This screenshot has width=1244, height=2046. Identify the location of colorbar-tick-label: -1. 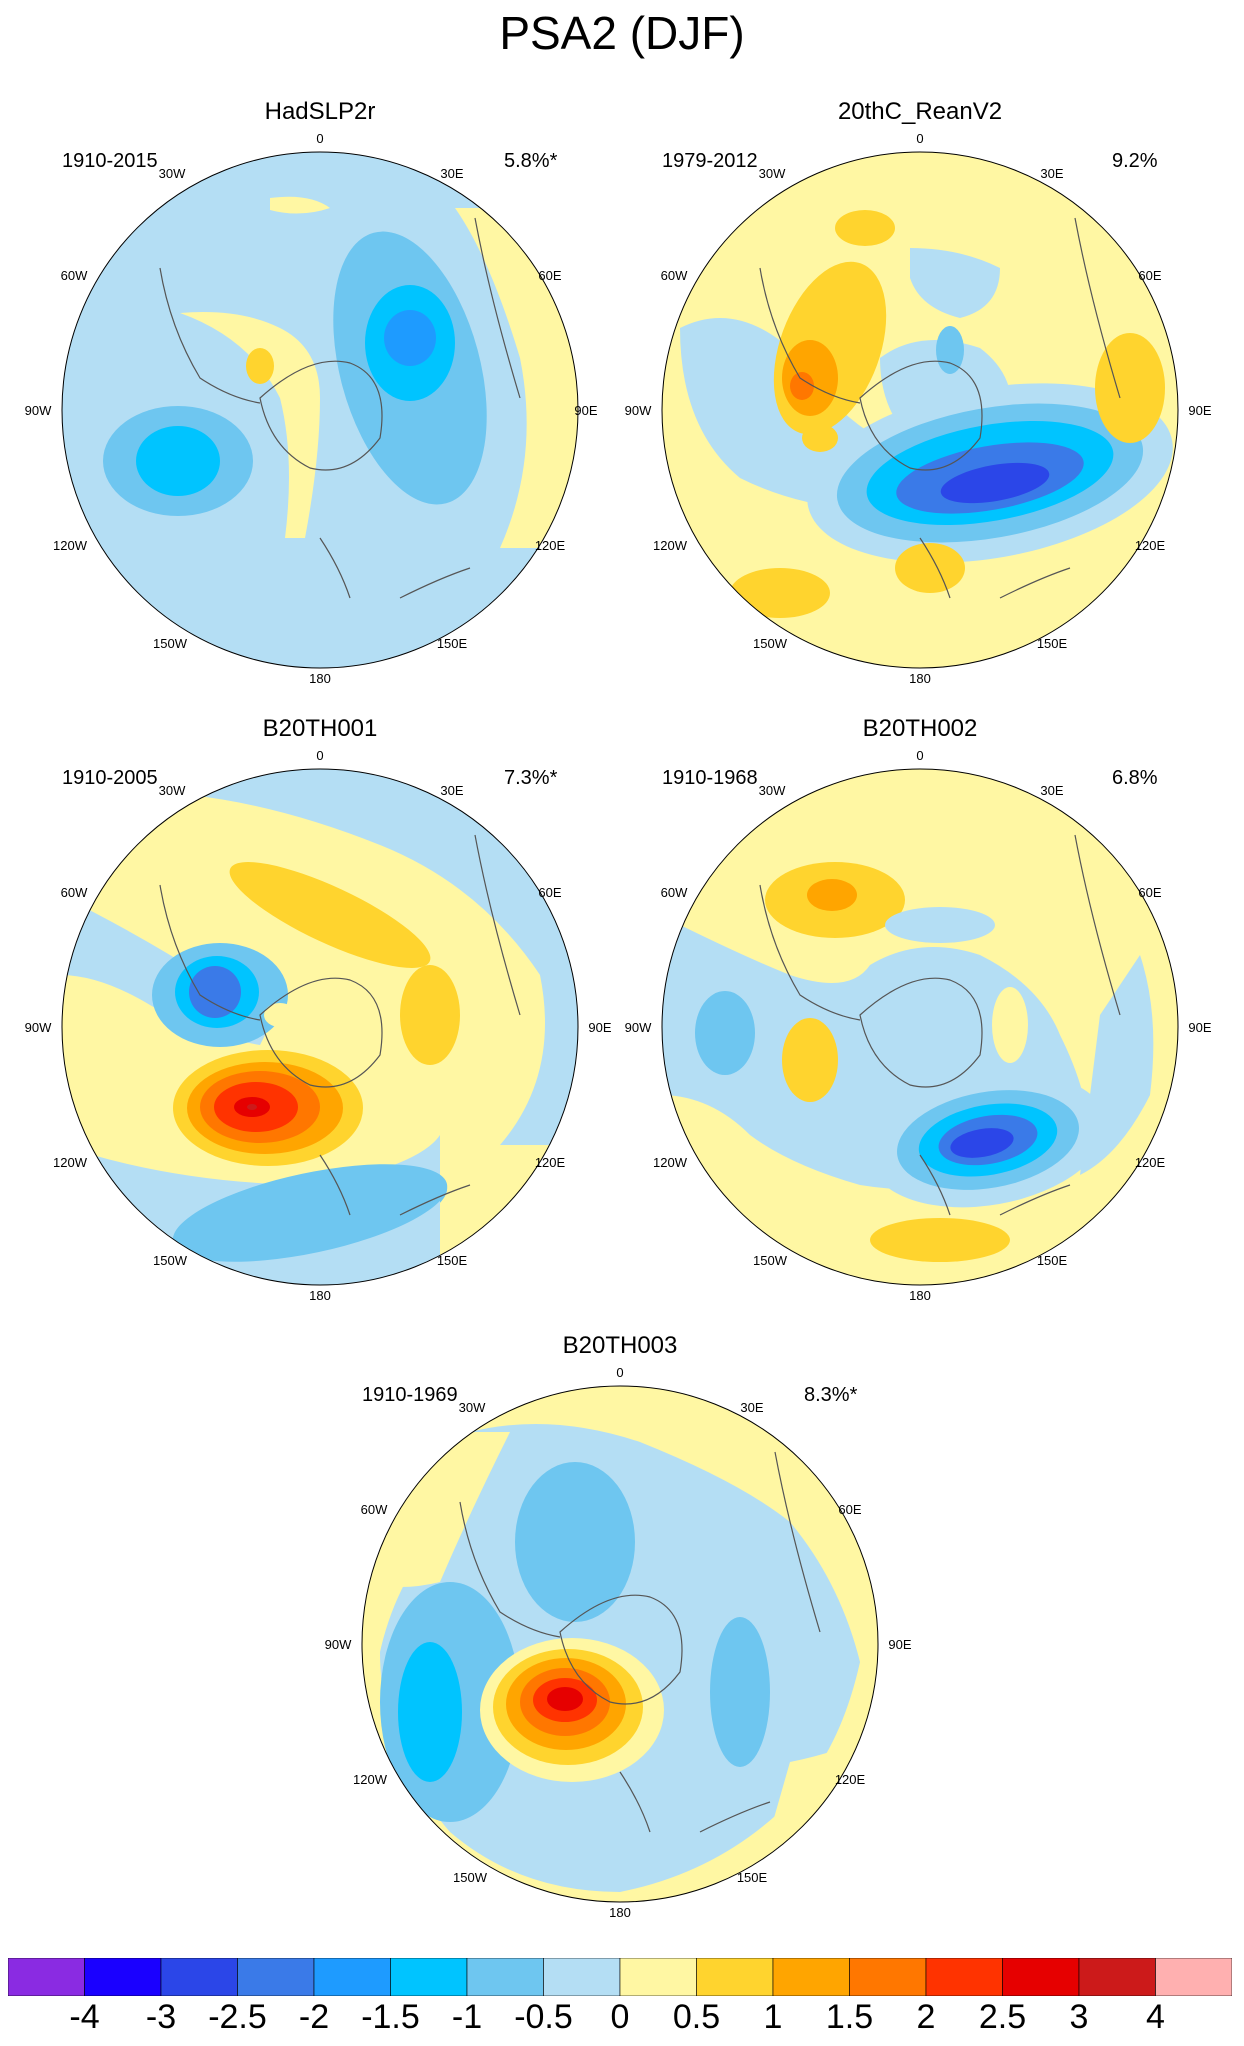
(467, 2017).